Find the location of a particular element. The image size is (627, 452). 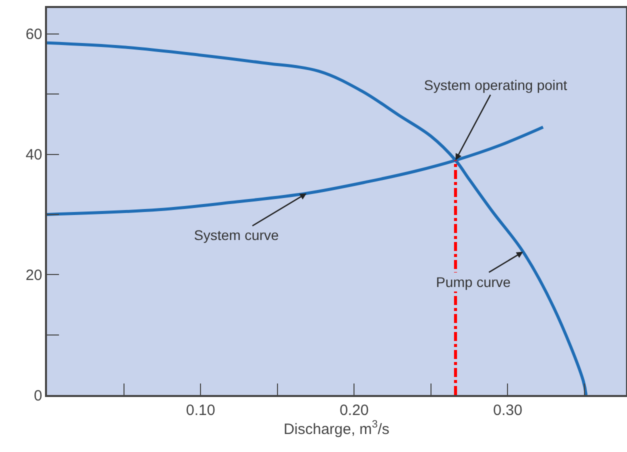

x-tick-label: 0.30 is located at coordinates (507, 410).